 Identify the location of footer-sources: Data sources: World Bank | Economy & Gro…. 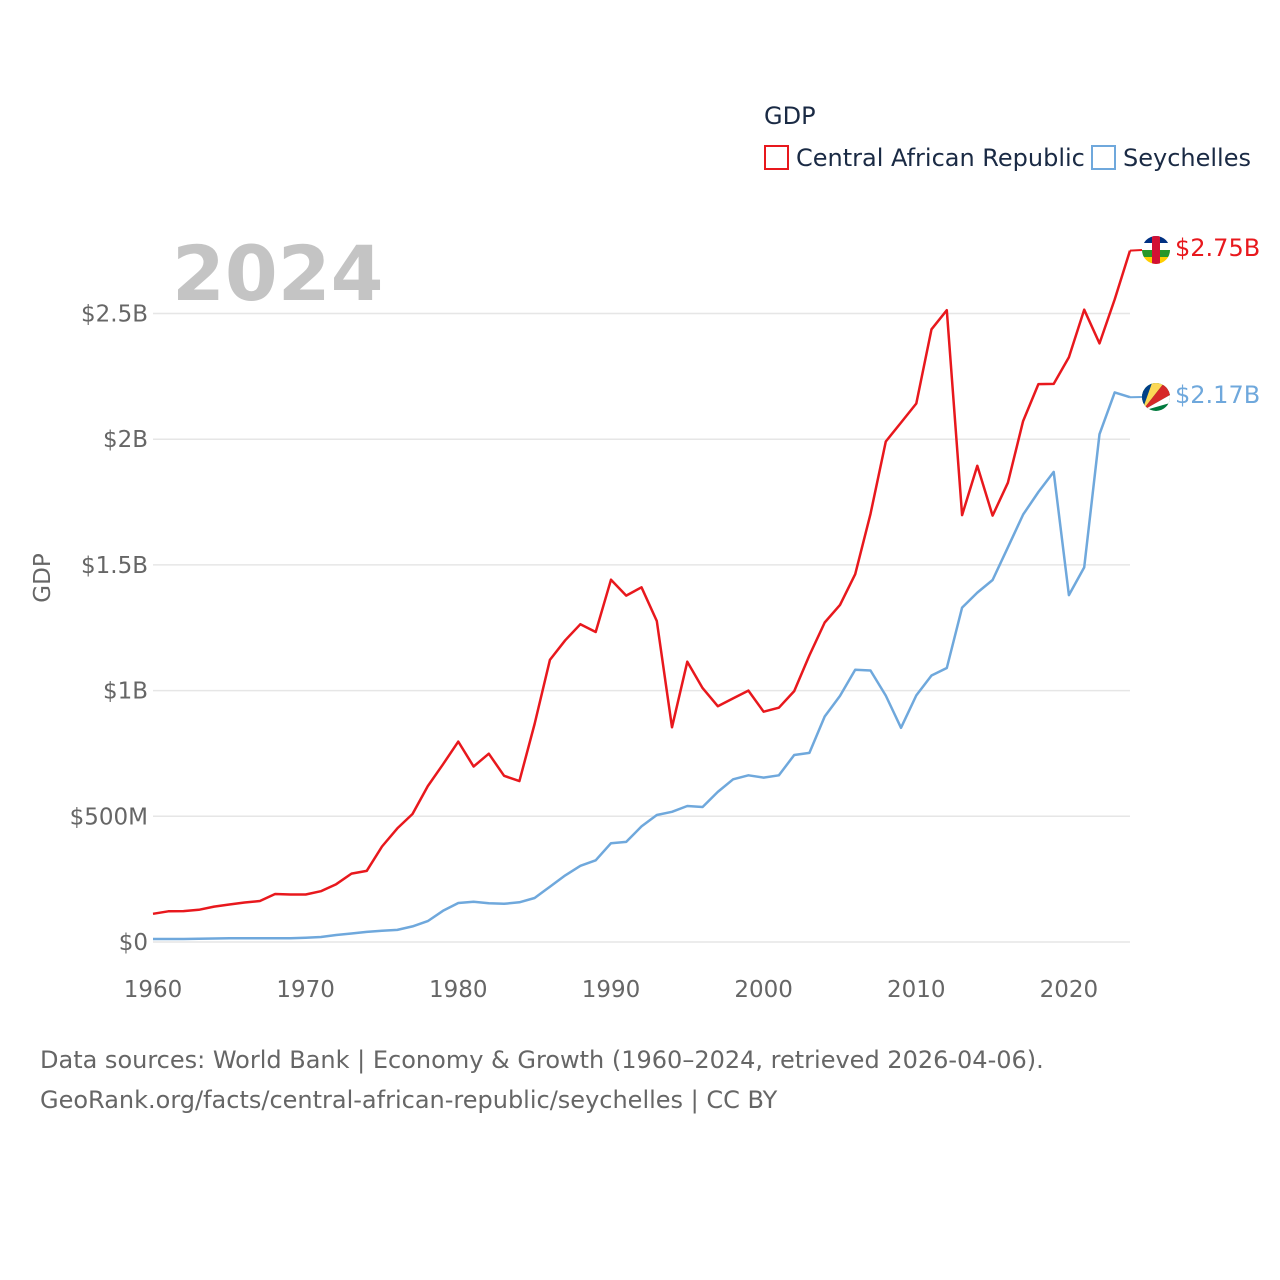
(542, 1060).